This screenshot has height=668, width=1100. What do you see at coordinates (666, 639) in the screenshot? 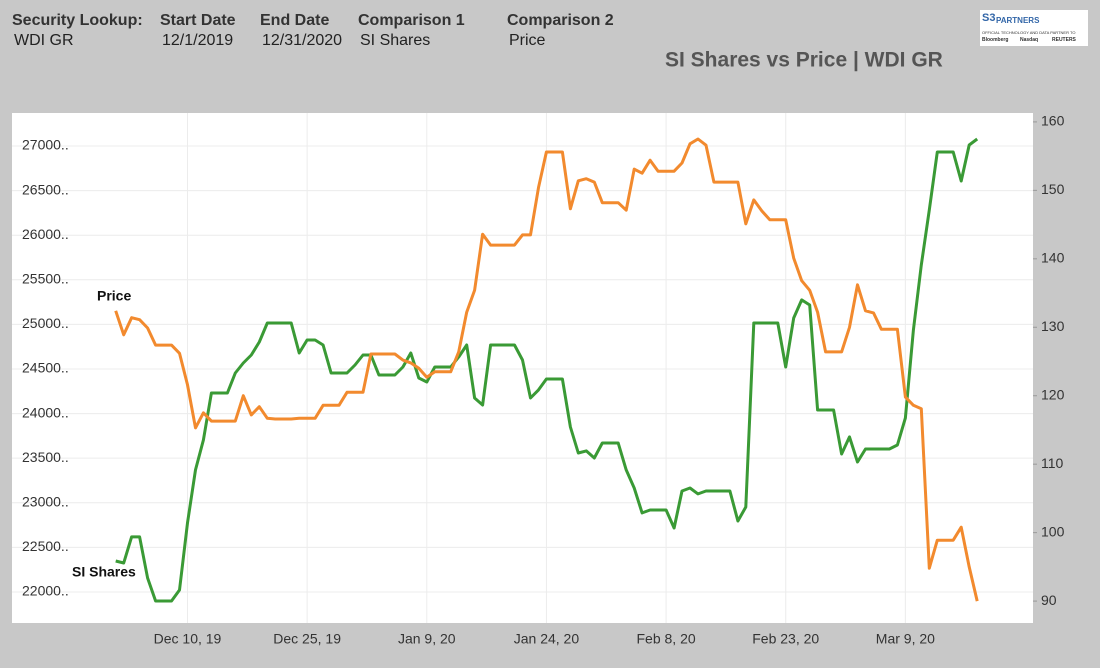
I see `x-tick-label: Feb 8, 20` at bounding box center [666, 639].